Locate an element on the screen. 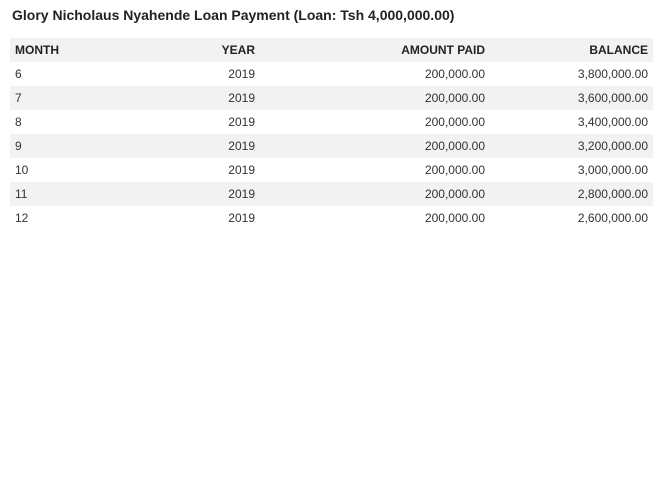 The width and height of the screenshot is (663, 478). cell-balance: 3,800,000.00 is located at coordinates (612, 74).